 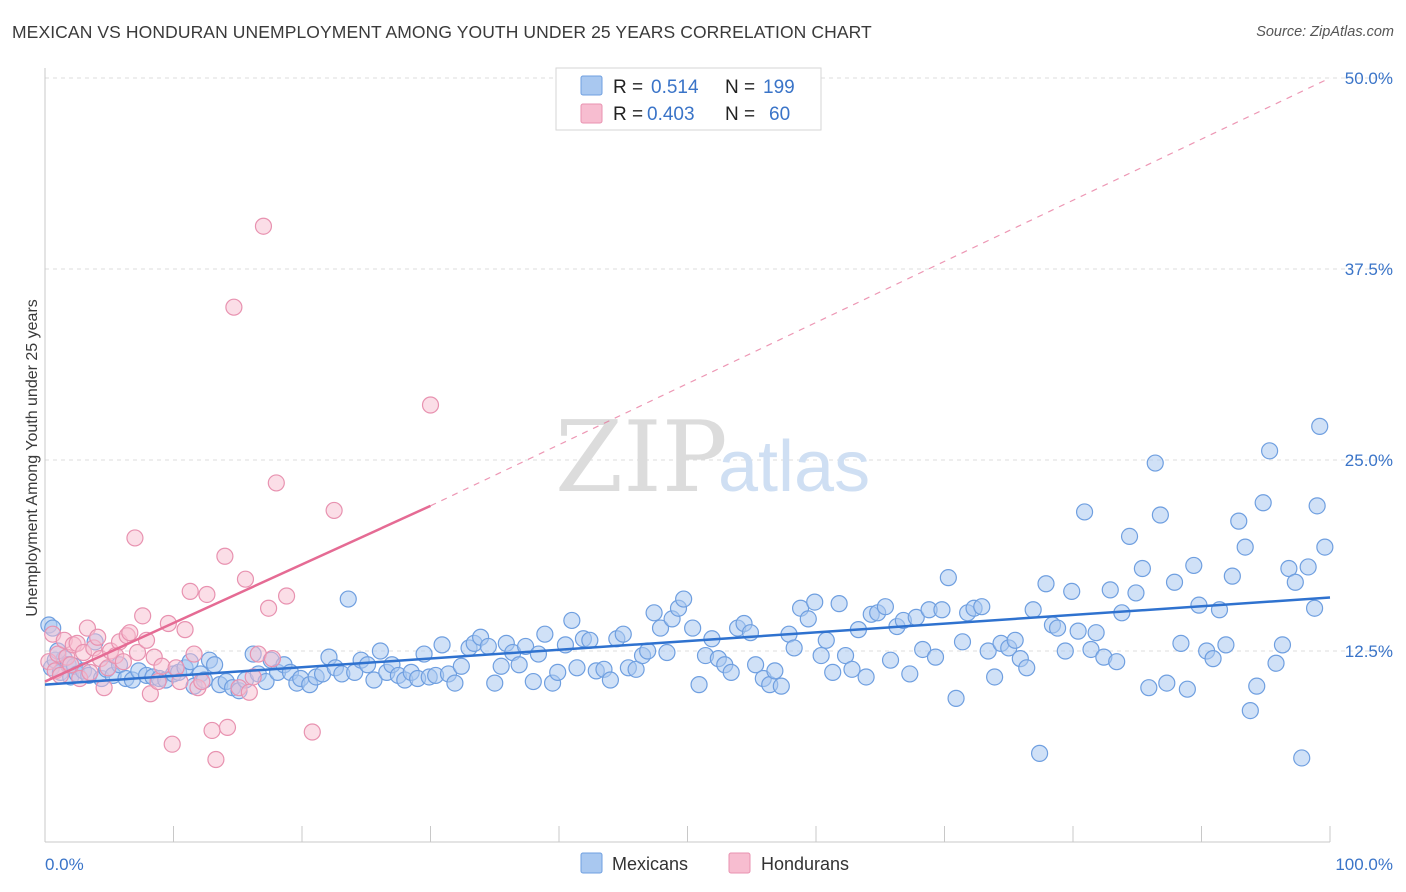 What do you see at coordinates (739, 863) in the screenshot?
I see `legend-bottom-swatch-hondurans` at bounding box center [739, 863].